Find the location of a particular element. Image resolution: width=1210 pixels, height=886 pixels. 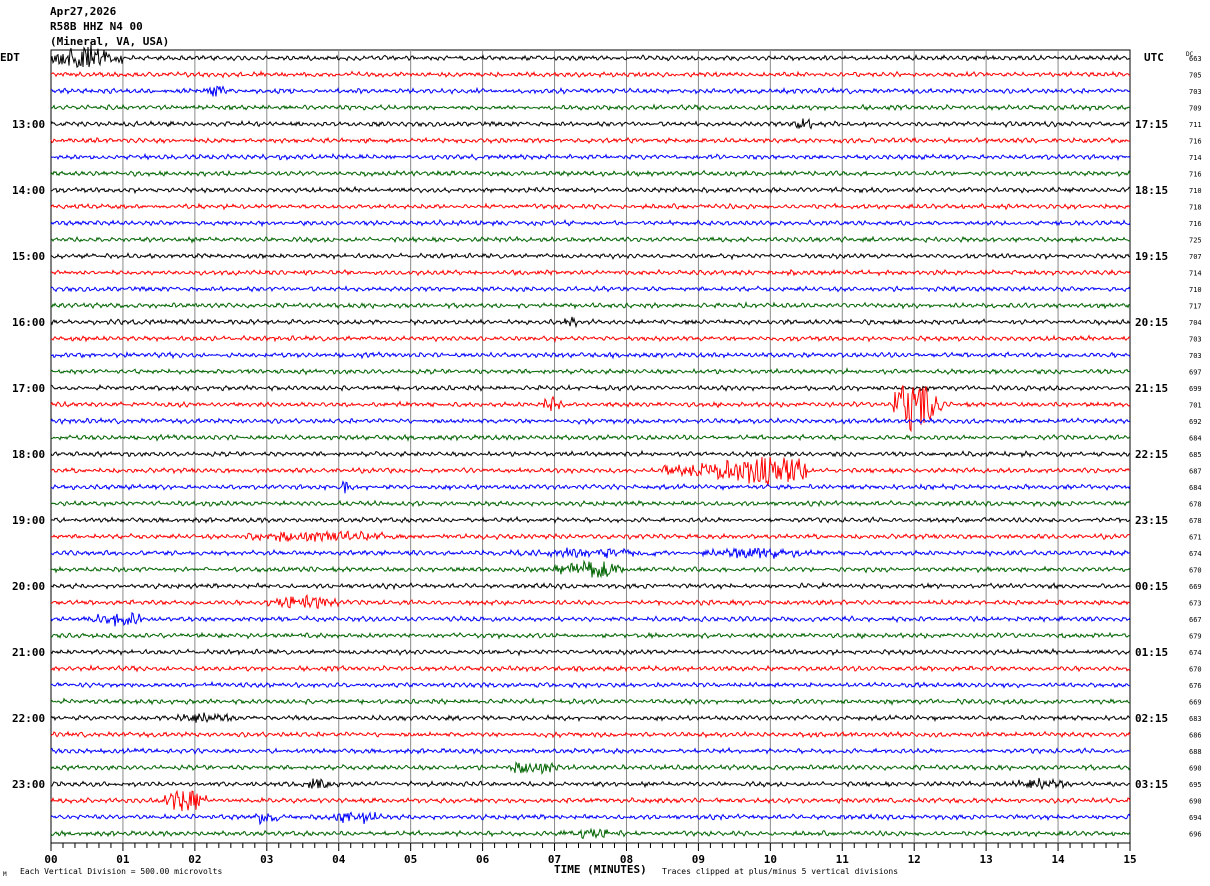

right-time-label: 20:15 is located at coordinates (1151, 322).